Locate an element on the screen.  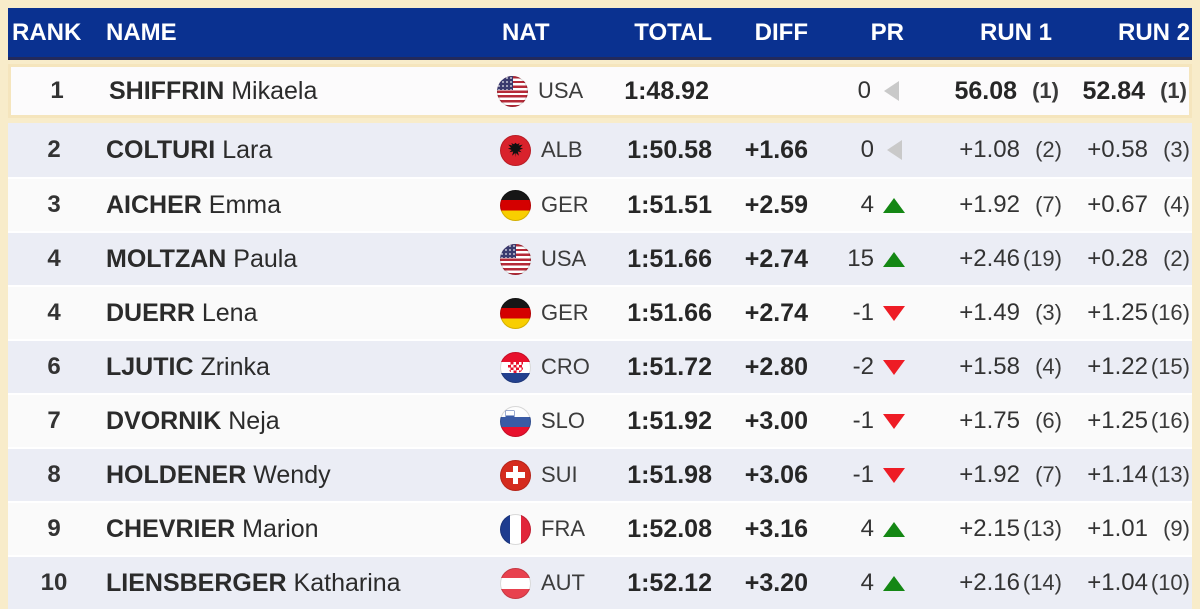
header-nat: NAT is located at coordinates (526, 32).